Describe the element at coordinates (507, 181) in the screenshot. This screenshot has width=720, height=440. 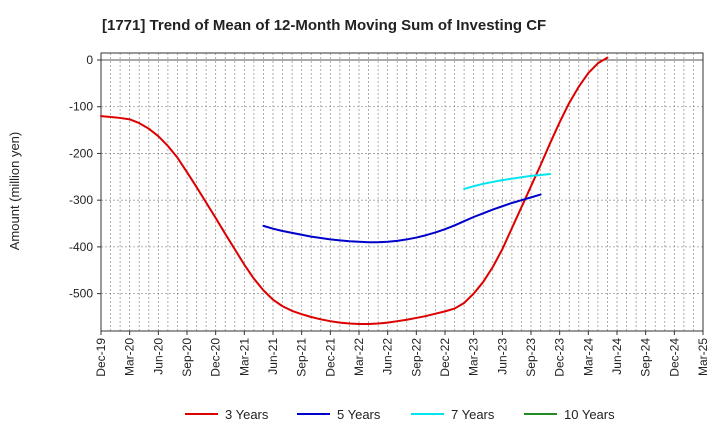
I see `series-line-7-years` at that location.